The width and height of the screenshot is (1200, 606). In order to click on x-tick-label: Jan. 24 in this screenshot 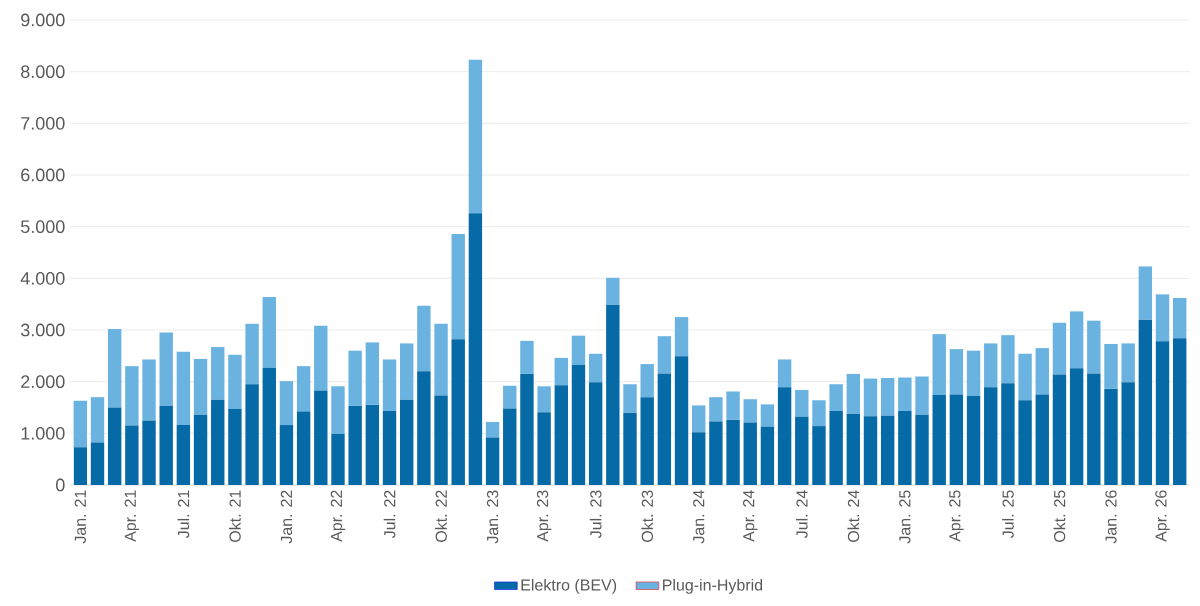, I will do `click(699, 517)`.